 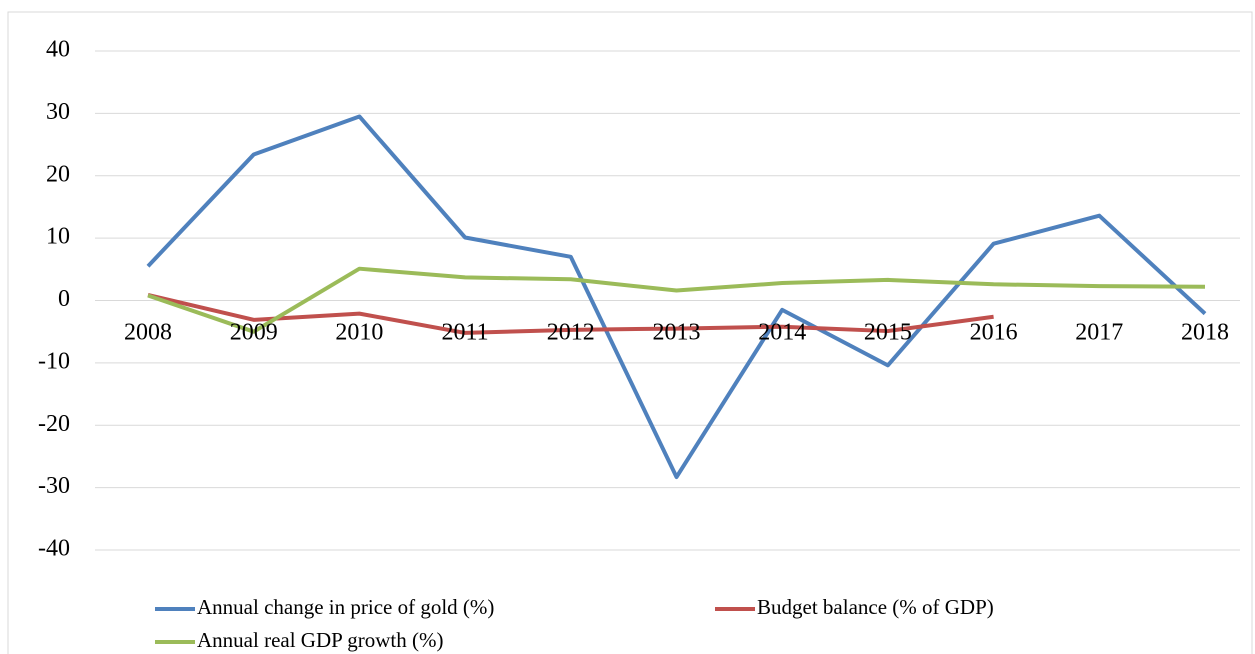 I want to click on y-tick-label: 40, so click(x=58, y=50).